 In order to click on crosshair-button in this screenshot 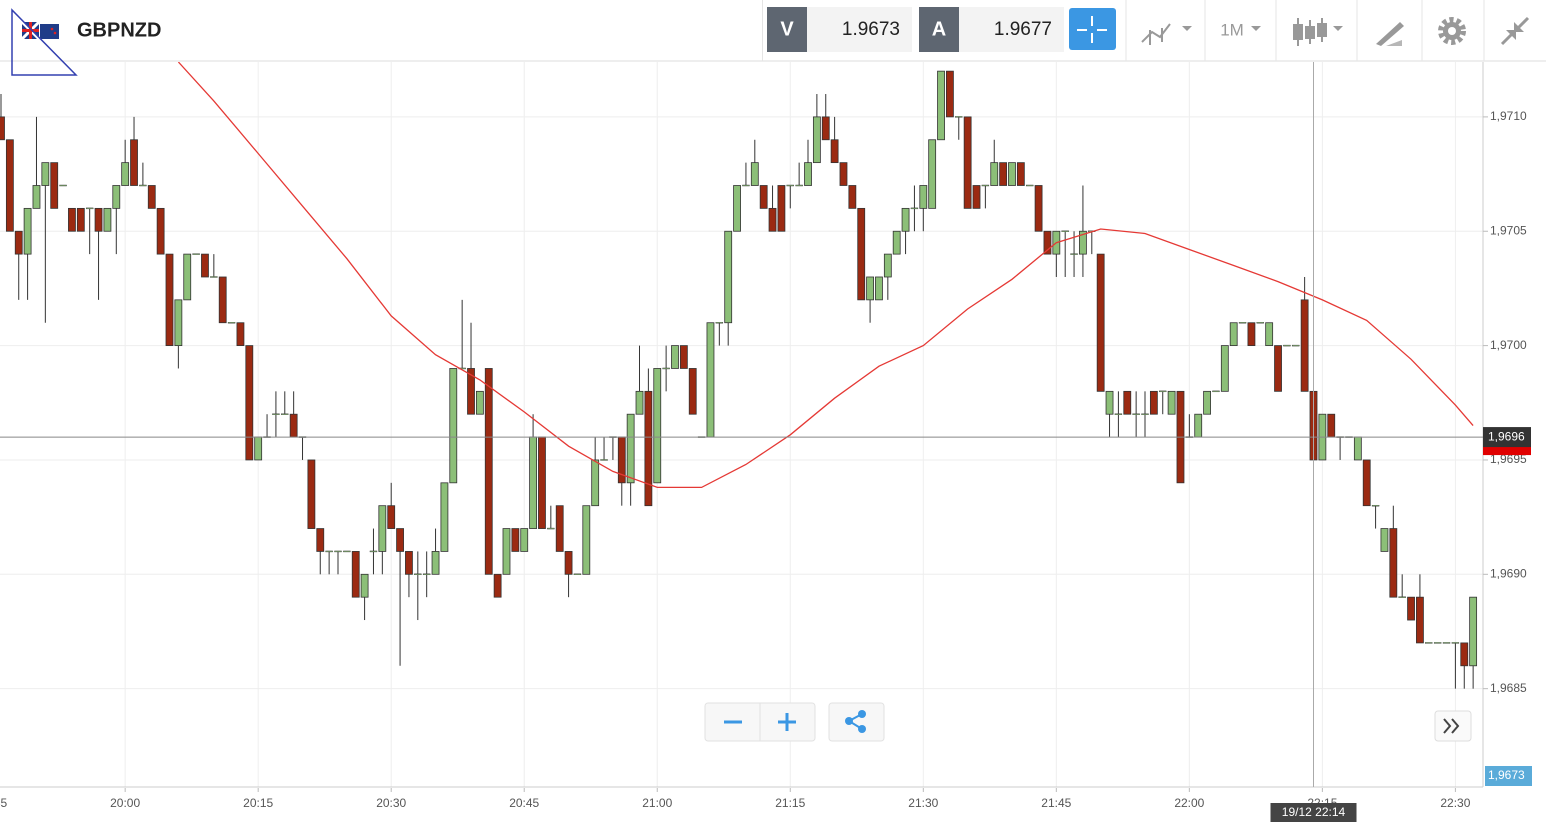, I will do `click(1092, 29)`.